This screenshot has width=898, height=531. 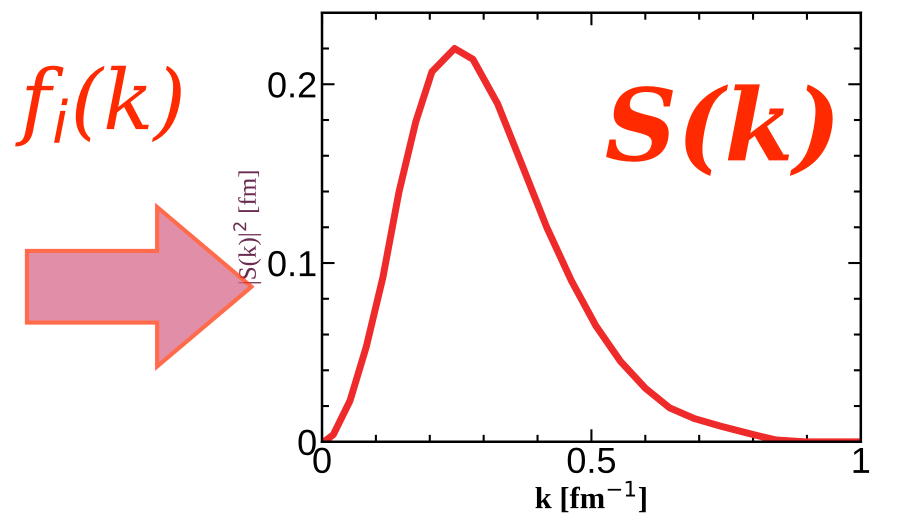 I want to click on x-tick-label: 0.5, so click(x=592, y=461).